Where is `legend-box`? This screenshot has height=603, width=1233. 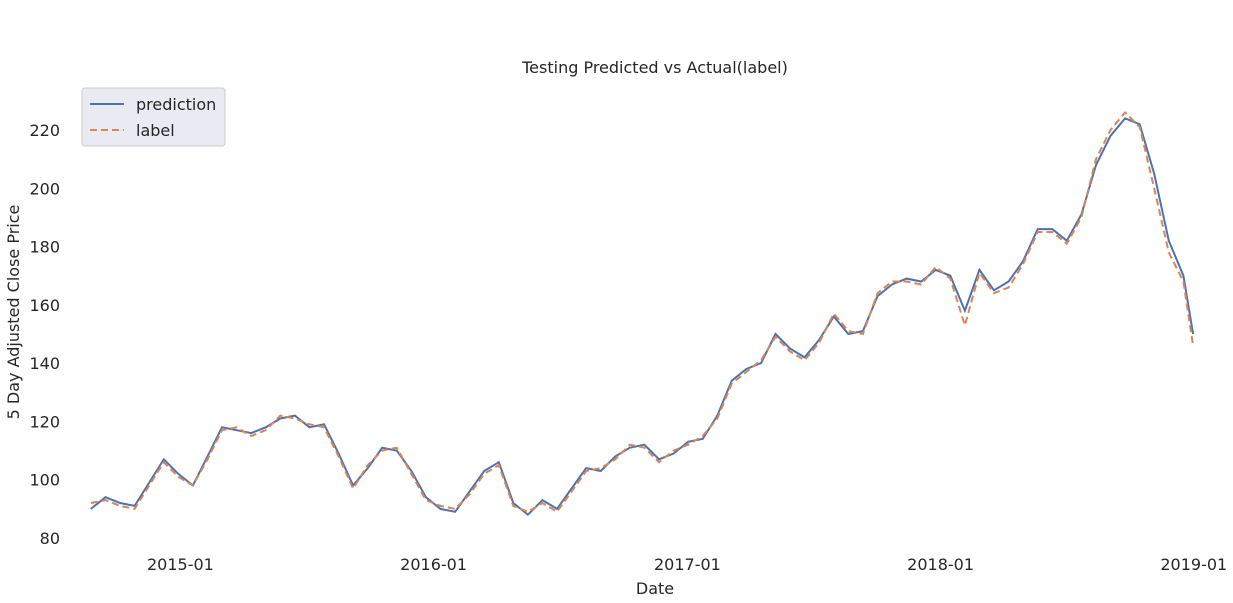
legend-box is located at coordinates (153, 117).